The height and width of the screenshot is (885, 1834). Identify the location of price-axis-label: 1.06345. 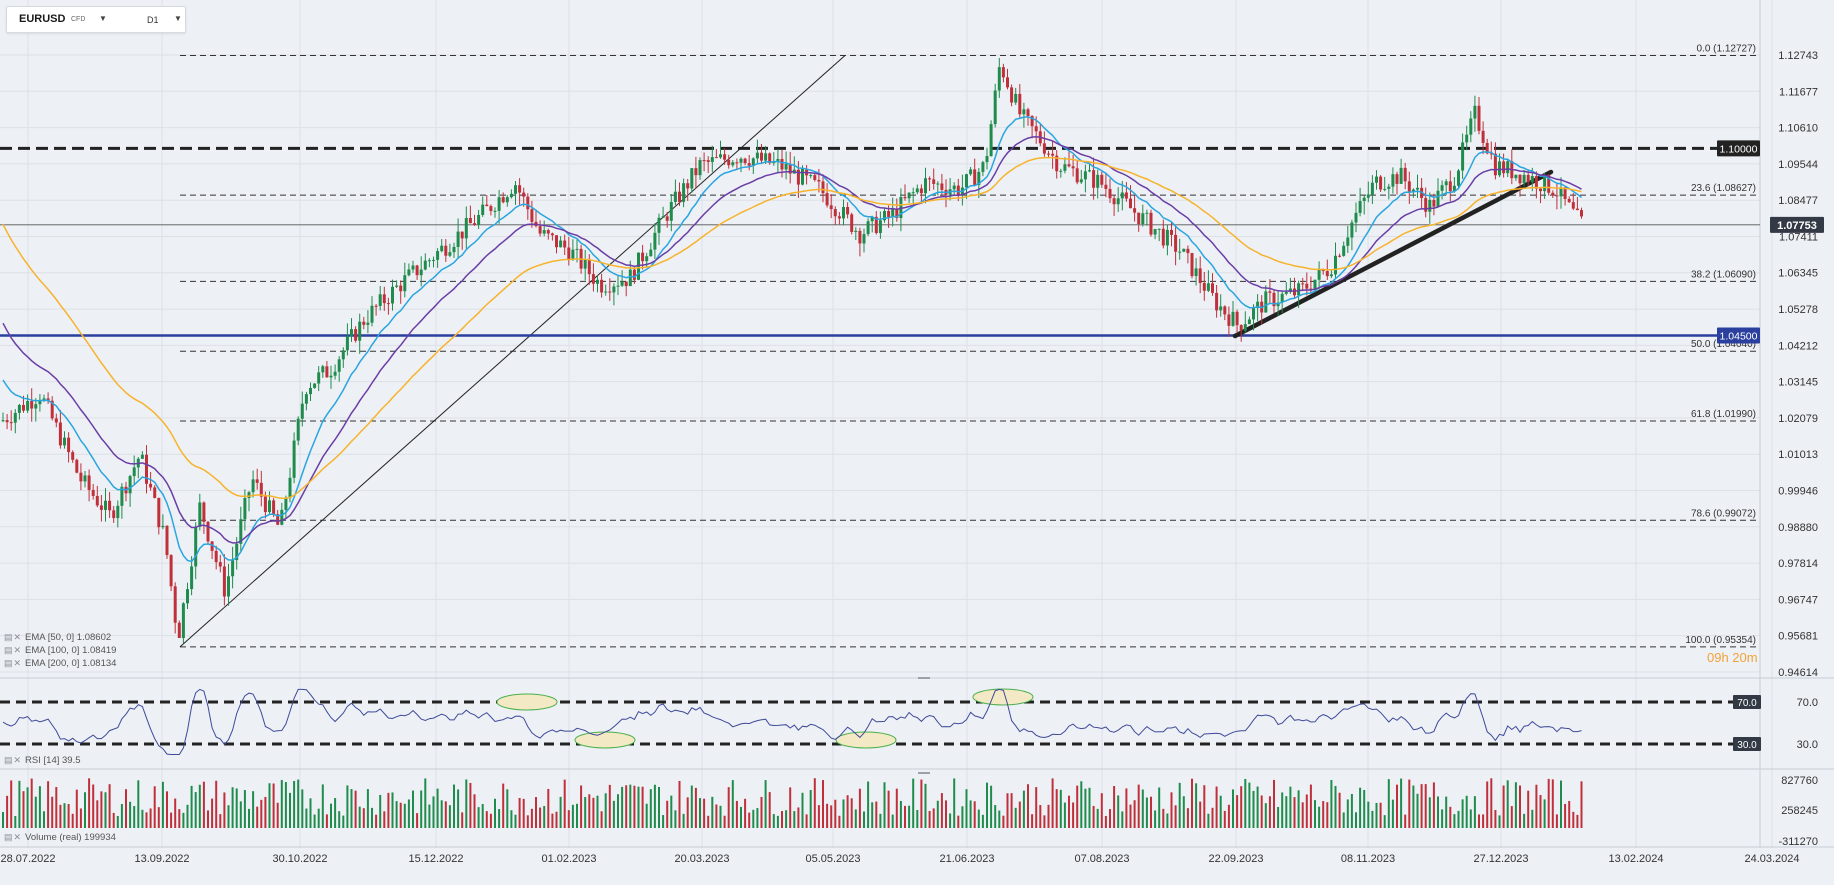
(1798, 274).